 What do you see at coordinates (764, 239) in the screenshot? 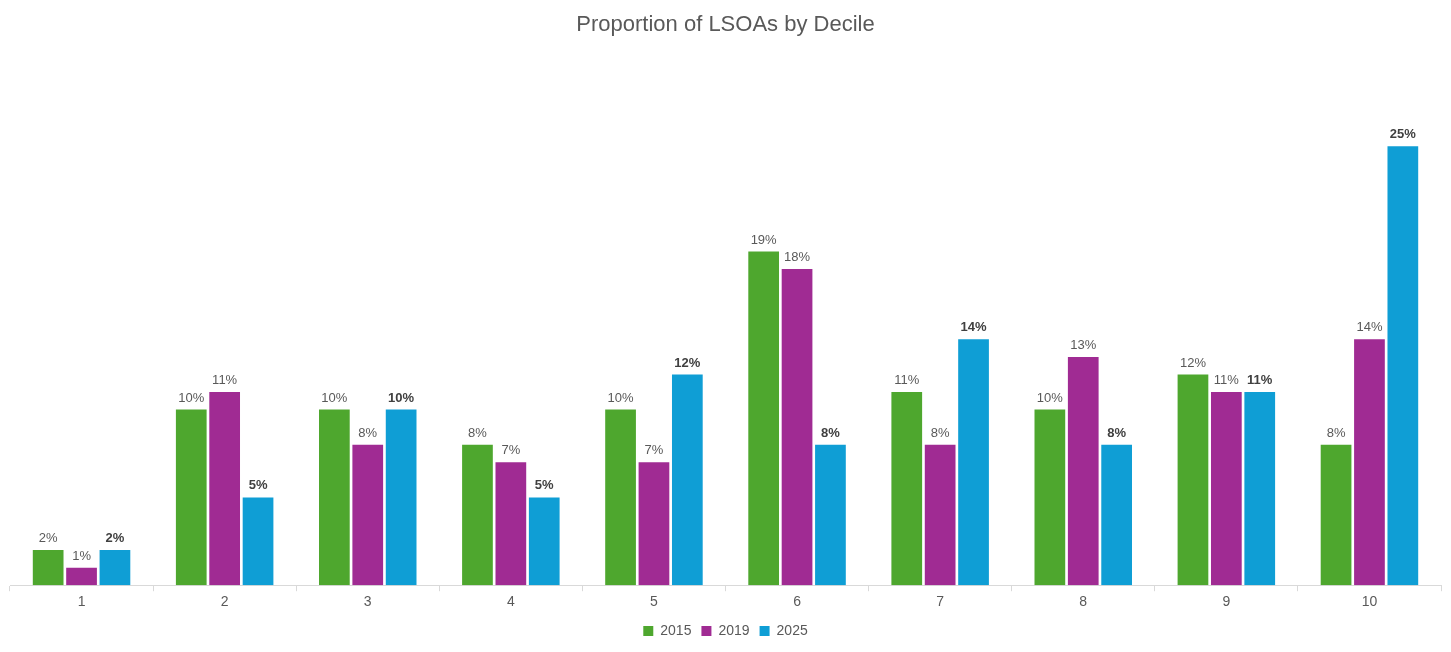
I see `data-label: 19%` at bounding box center [764, 239].